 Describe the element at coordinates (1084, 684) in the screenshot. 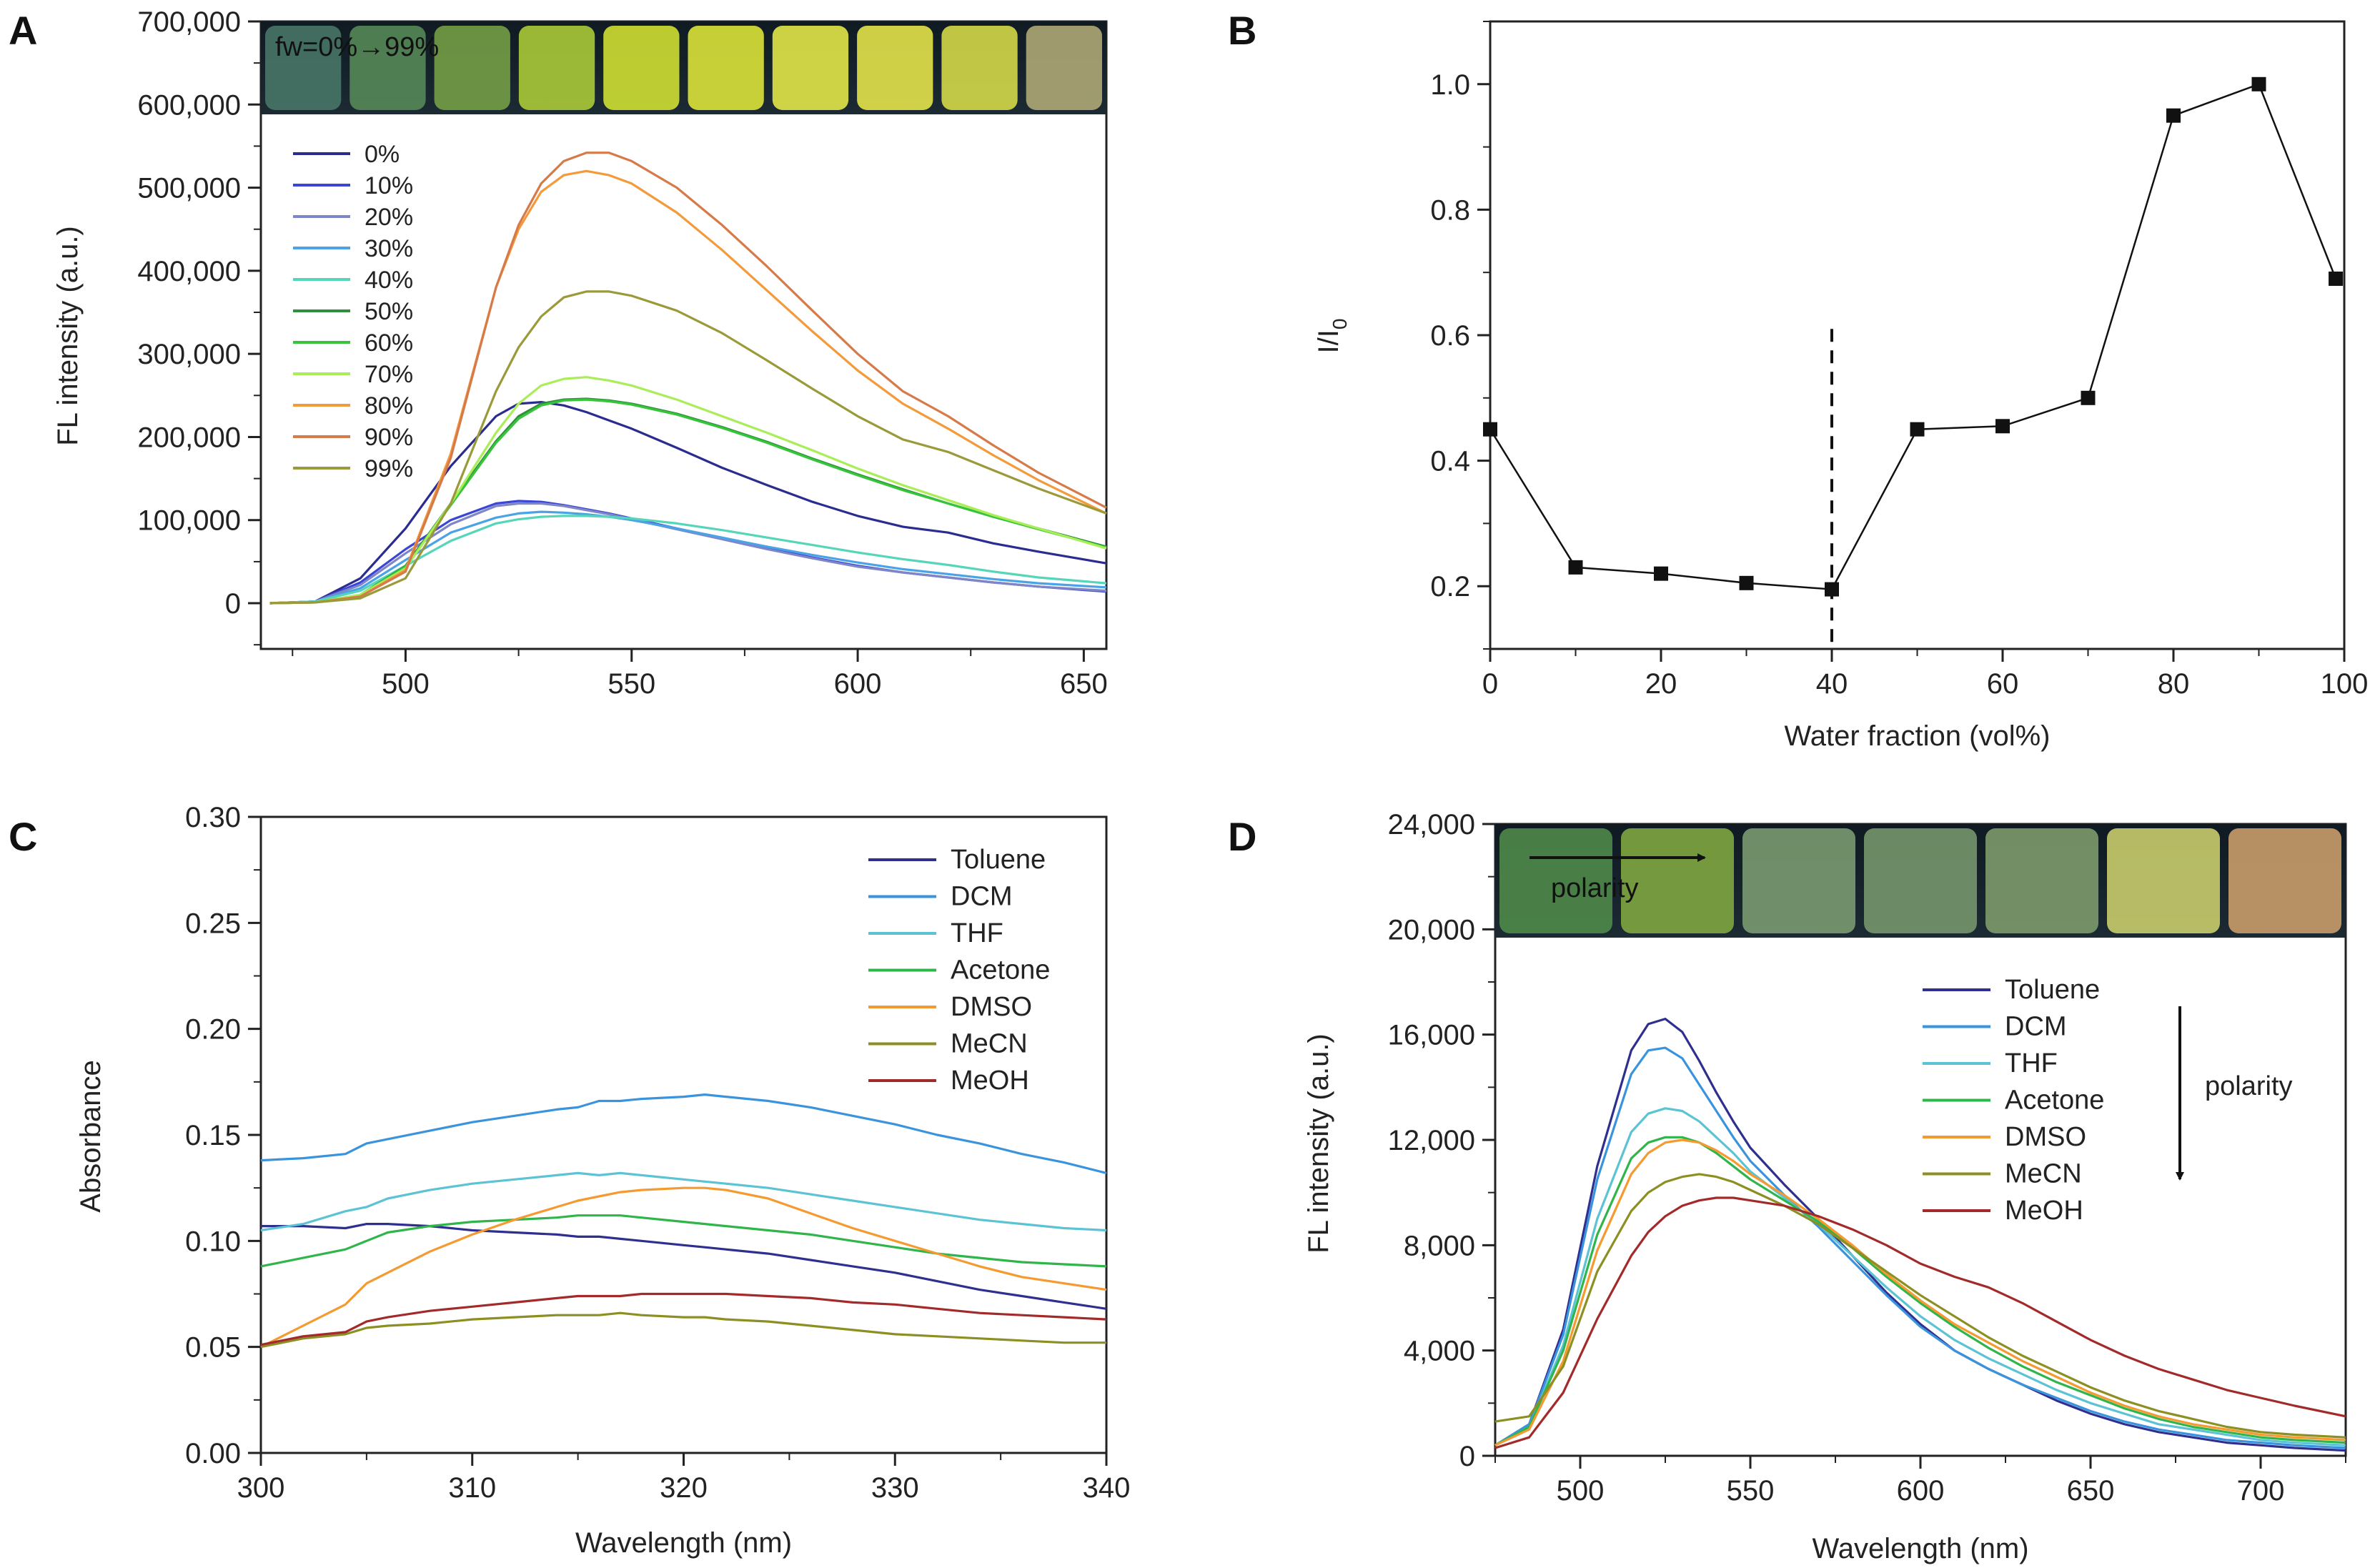

I see `x-tick-label-0: 650` at that location.